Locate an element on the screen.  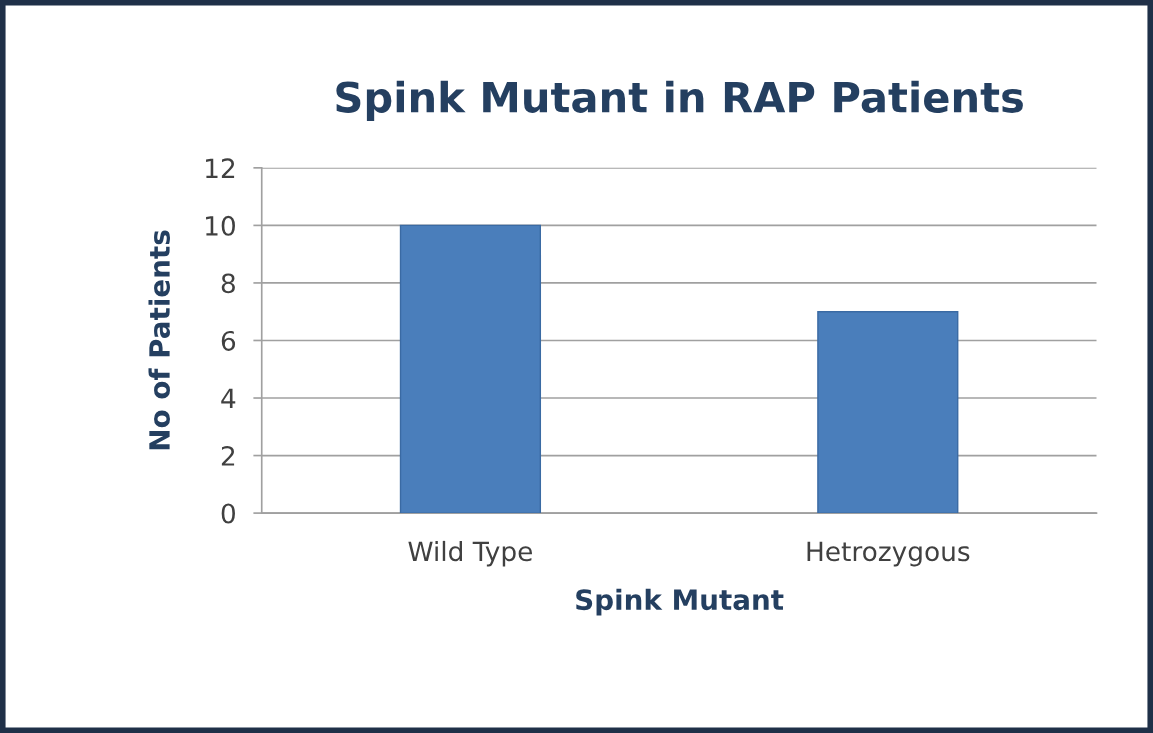
y-tick-label: 8 is located at coordinates (228, 283).